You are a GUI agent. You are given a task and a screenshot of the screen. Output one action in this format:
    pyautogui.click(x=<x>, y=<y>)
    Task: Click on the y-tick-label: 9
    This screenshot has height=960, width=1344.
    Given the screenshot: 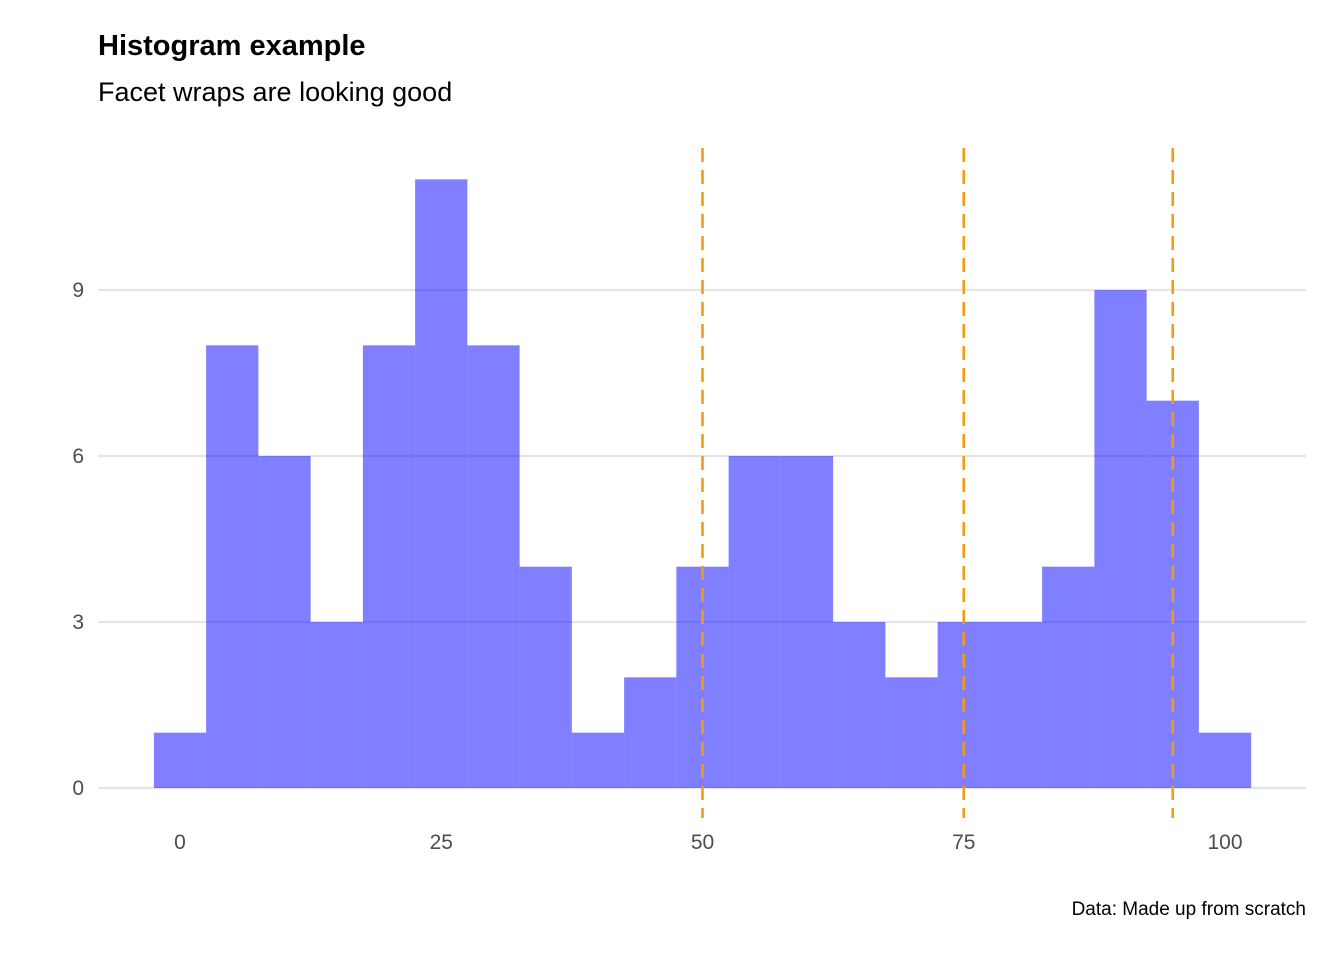 What is the action you would take?
    pyautogui.click(x=78, y=290)
    